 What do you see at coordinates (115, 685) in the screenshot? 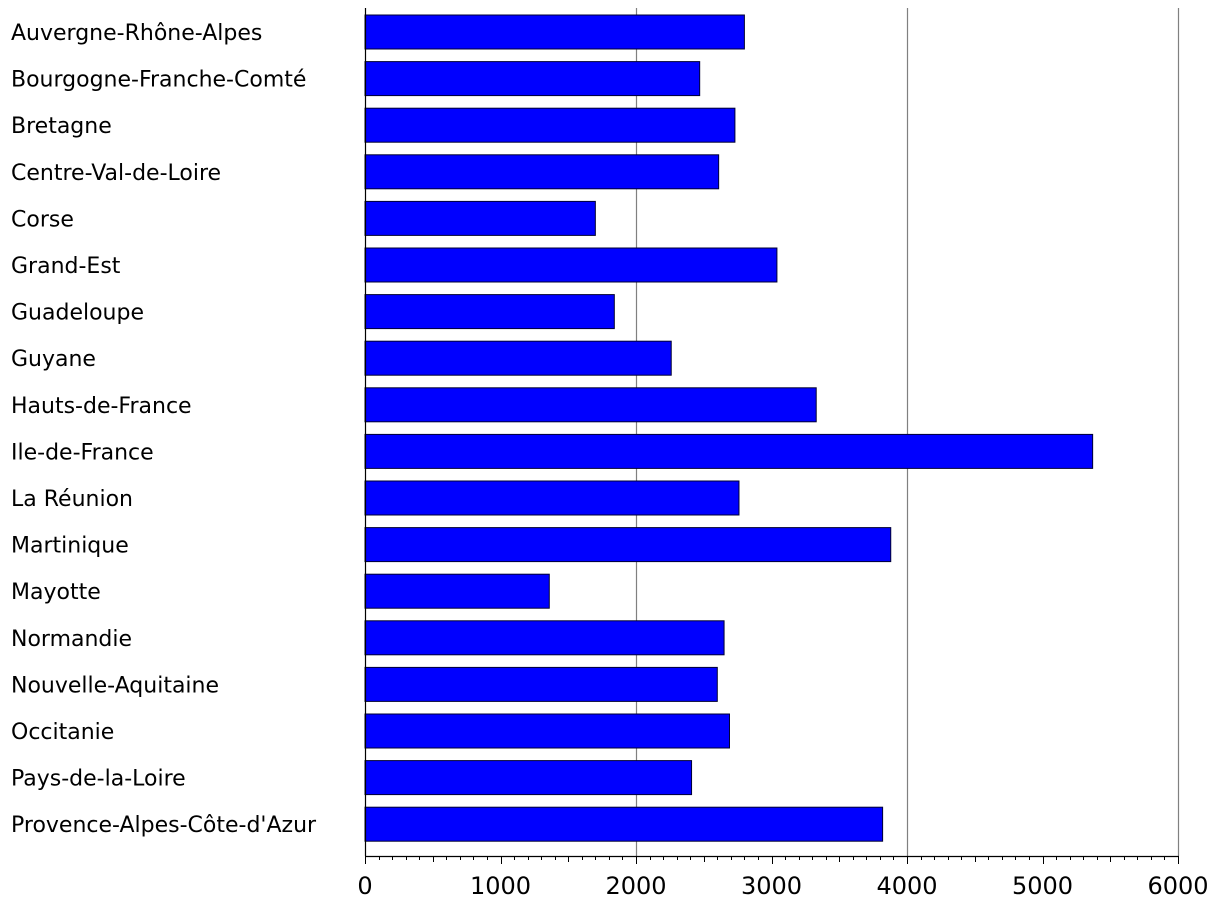
I see `category-label-14: Nouvelle-Aquitaine` at bounding box center [115, 685].